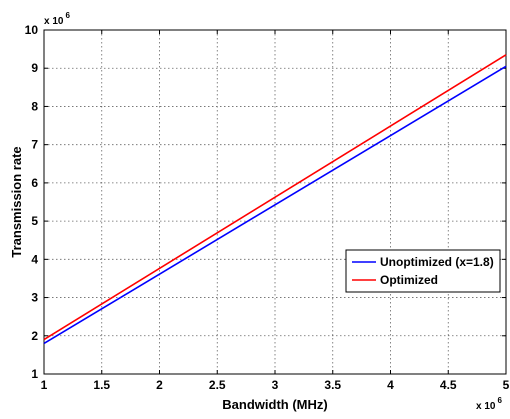 The image size is (510, 419). Describe the element at coordinates (506, 385) in the screenshot. I see `x-tick-label: 5` at that location.